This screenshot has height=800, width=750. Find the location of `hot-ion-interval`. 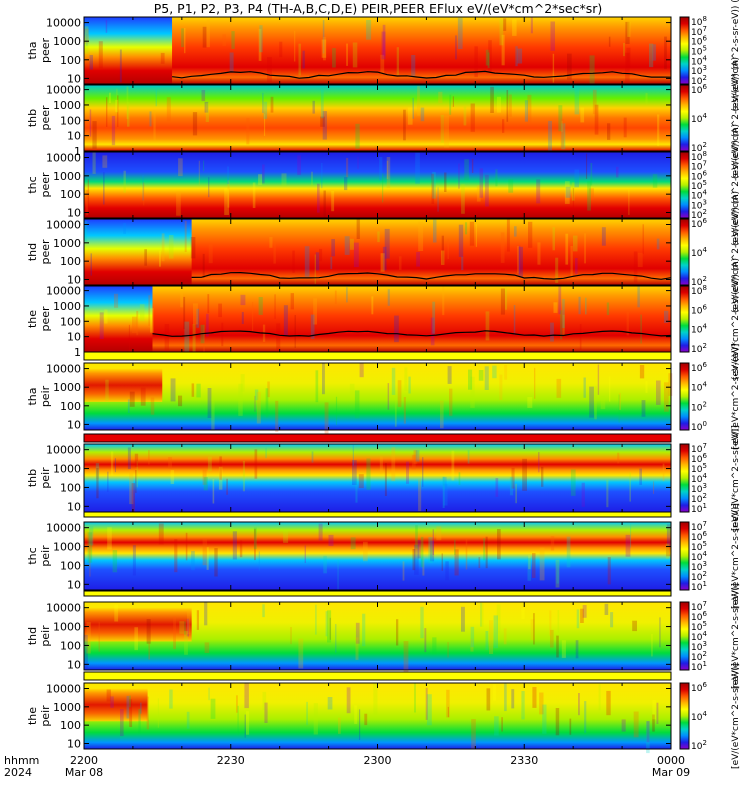

hot-ion-interval is located at coordinates (123, 385).